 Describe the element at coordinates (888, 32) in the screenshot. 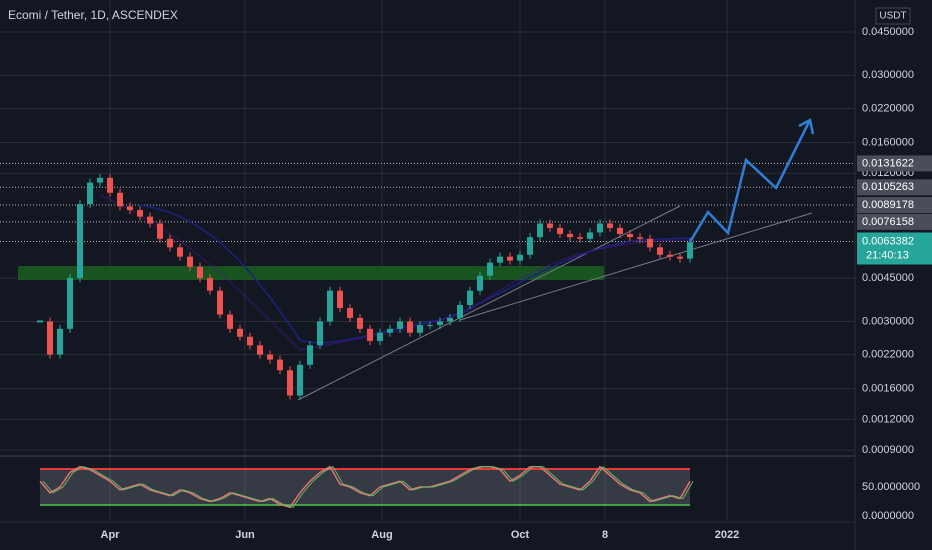

I see `y-tick-label: 0.0450000` at that location.